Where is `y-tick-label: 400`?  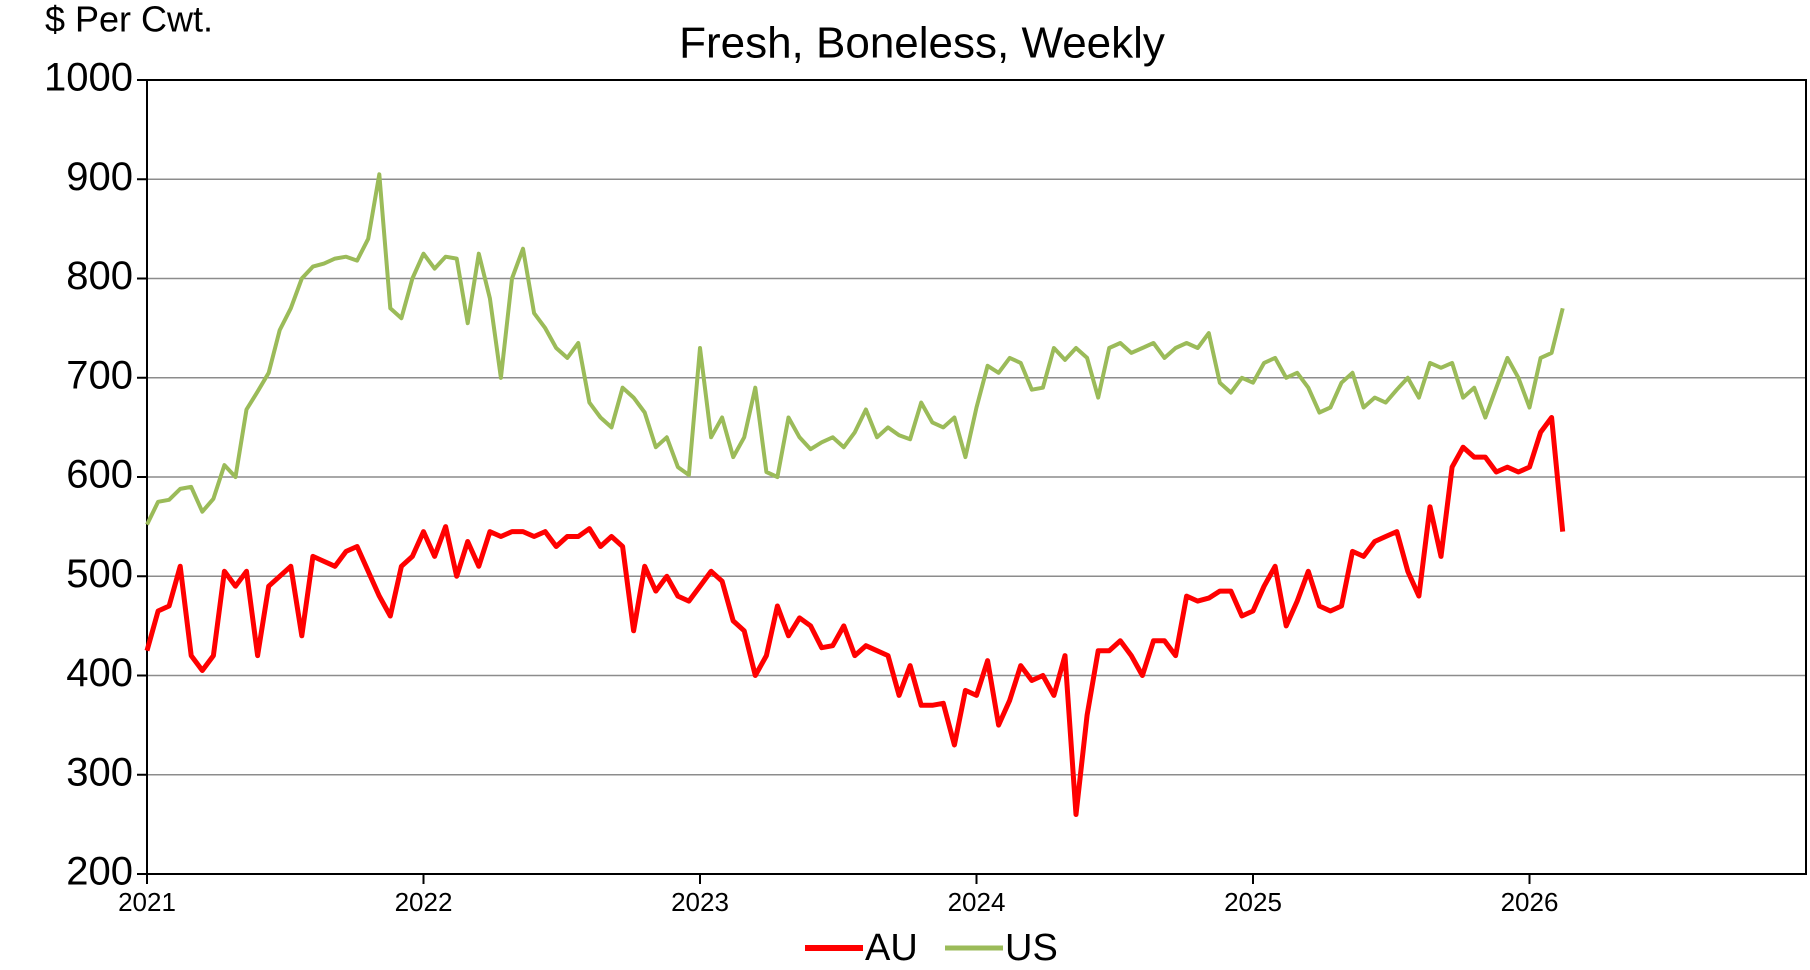 y-tick-label: 400 is located at coordinates (99, 673).